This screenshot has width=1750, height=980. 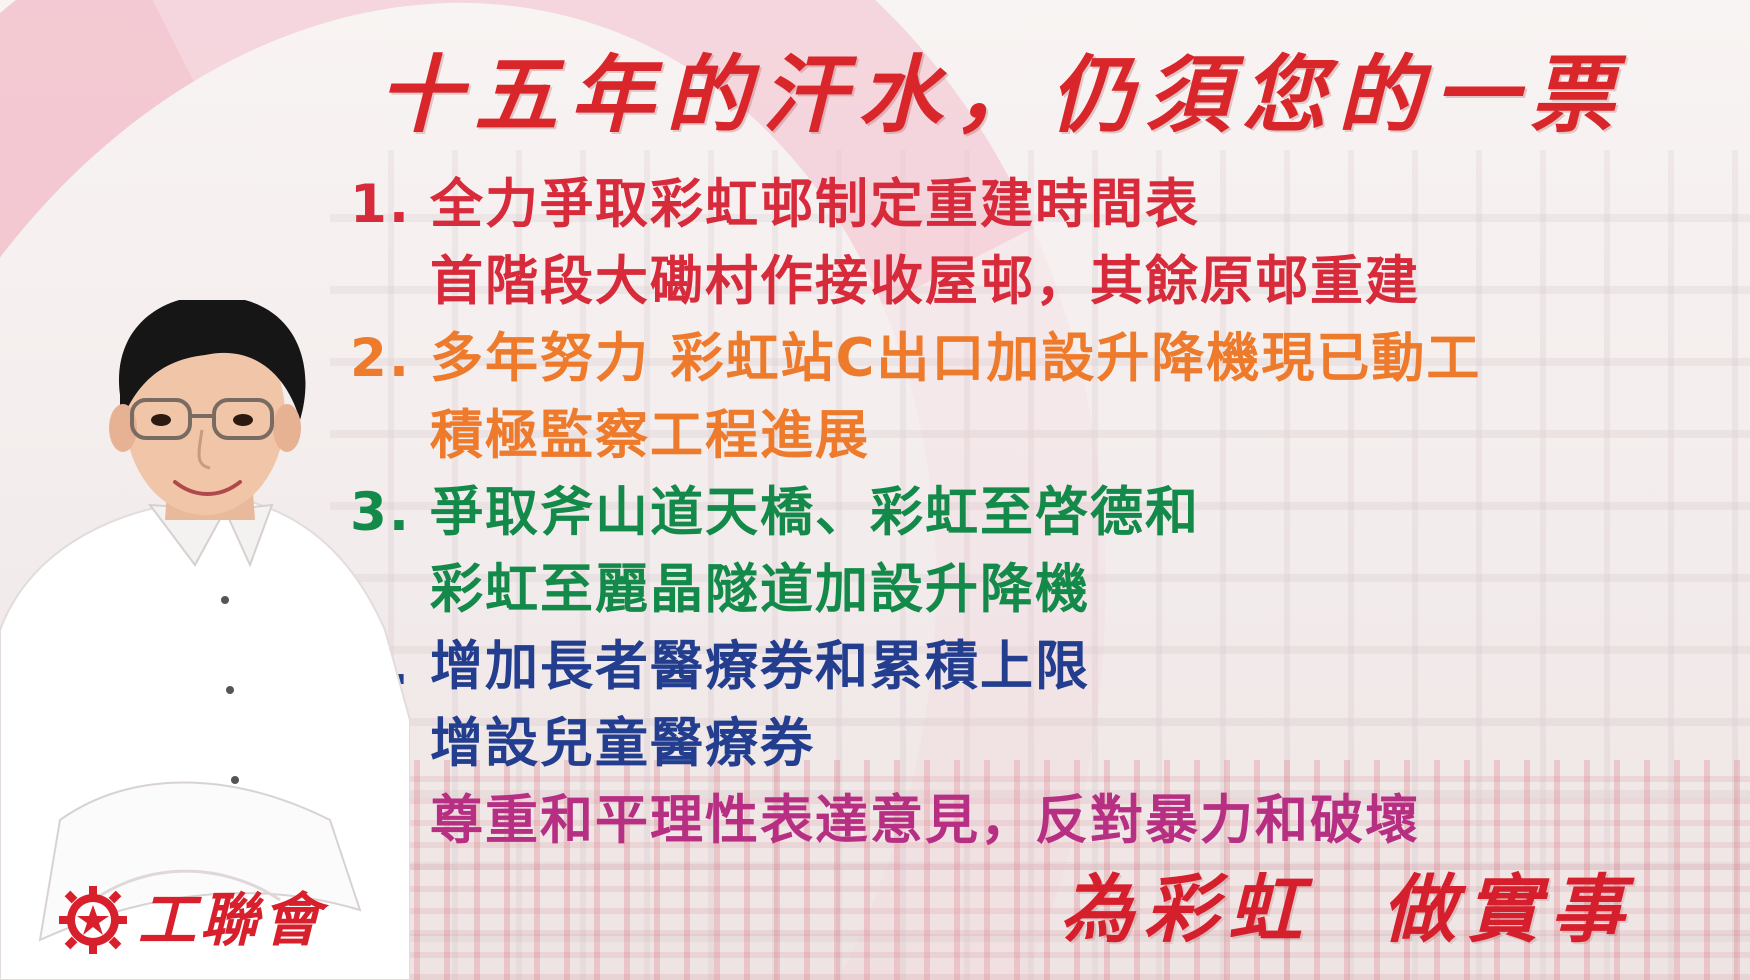 What do you see at coordinates (815, 204) in the screenshot?
I see `point-text-line: 全力爭取彩虹邨制定重建時間表` at bounding box center [815, 204].